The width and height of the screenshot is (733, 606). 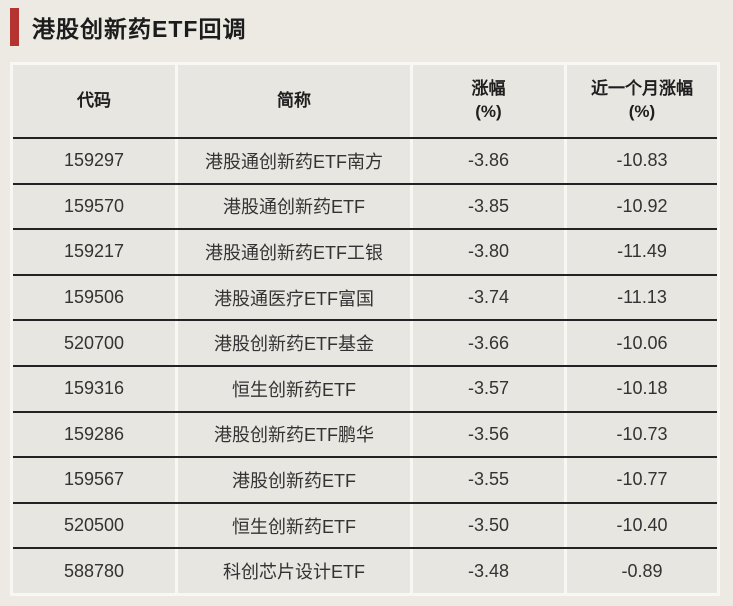 I want to click on column-header-month-change: 近一个月涨幅 (%), so click(x=642, y=101).